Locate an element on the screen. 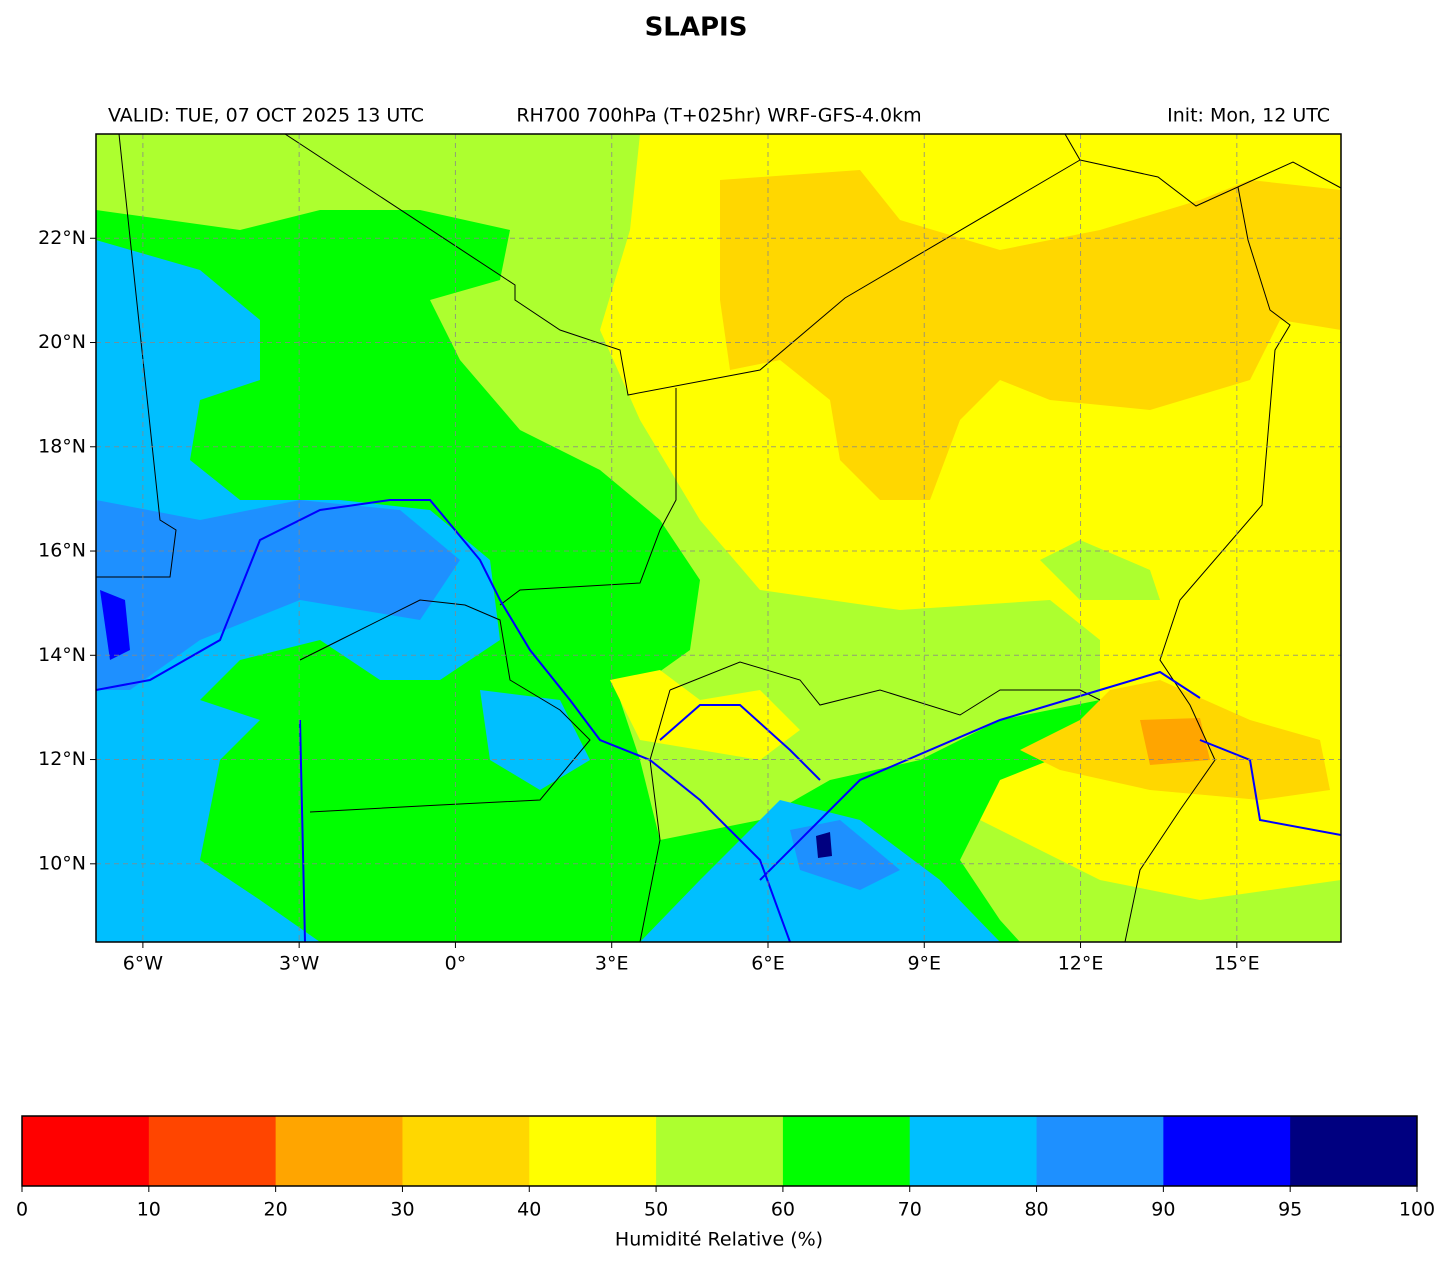 This screenshot has width=1451, height=1264. x-tick-label: 3°W is located at coordinates (299, 964).